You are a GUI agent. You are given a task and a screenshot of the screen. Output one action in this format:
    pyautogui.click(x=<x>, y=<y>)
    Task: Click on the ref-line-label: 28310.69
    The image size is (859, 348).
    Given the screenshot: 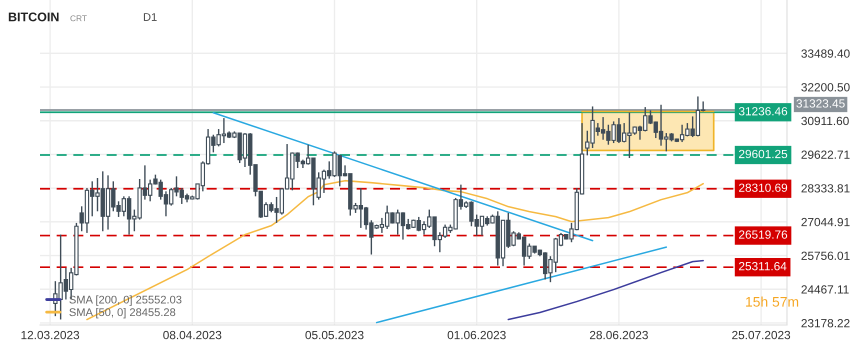 What is the action you would take?
    pyautogui.click(x=763, y=188)
    